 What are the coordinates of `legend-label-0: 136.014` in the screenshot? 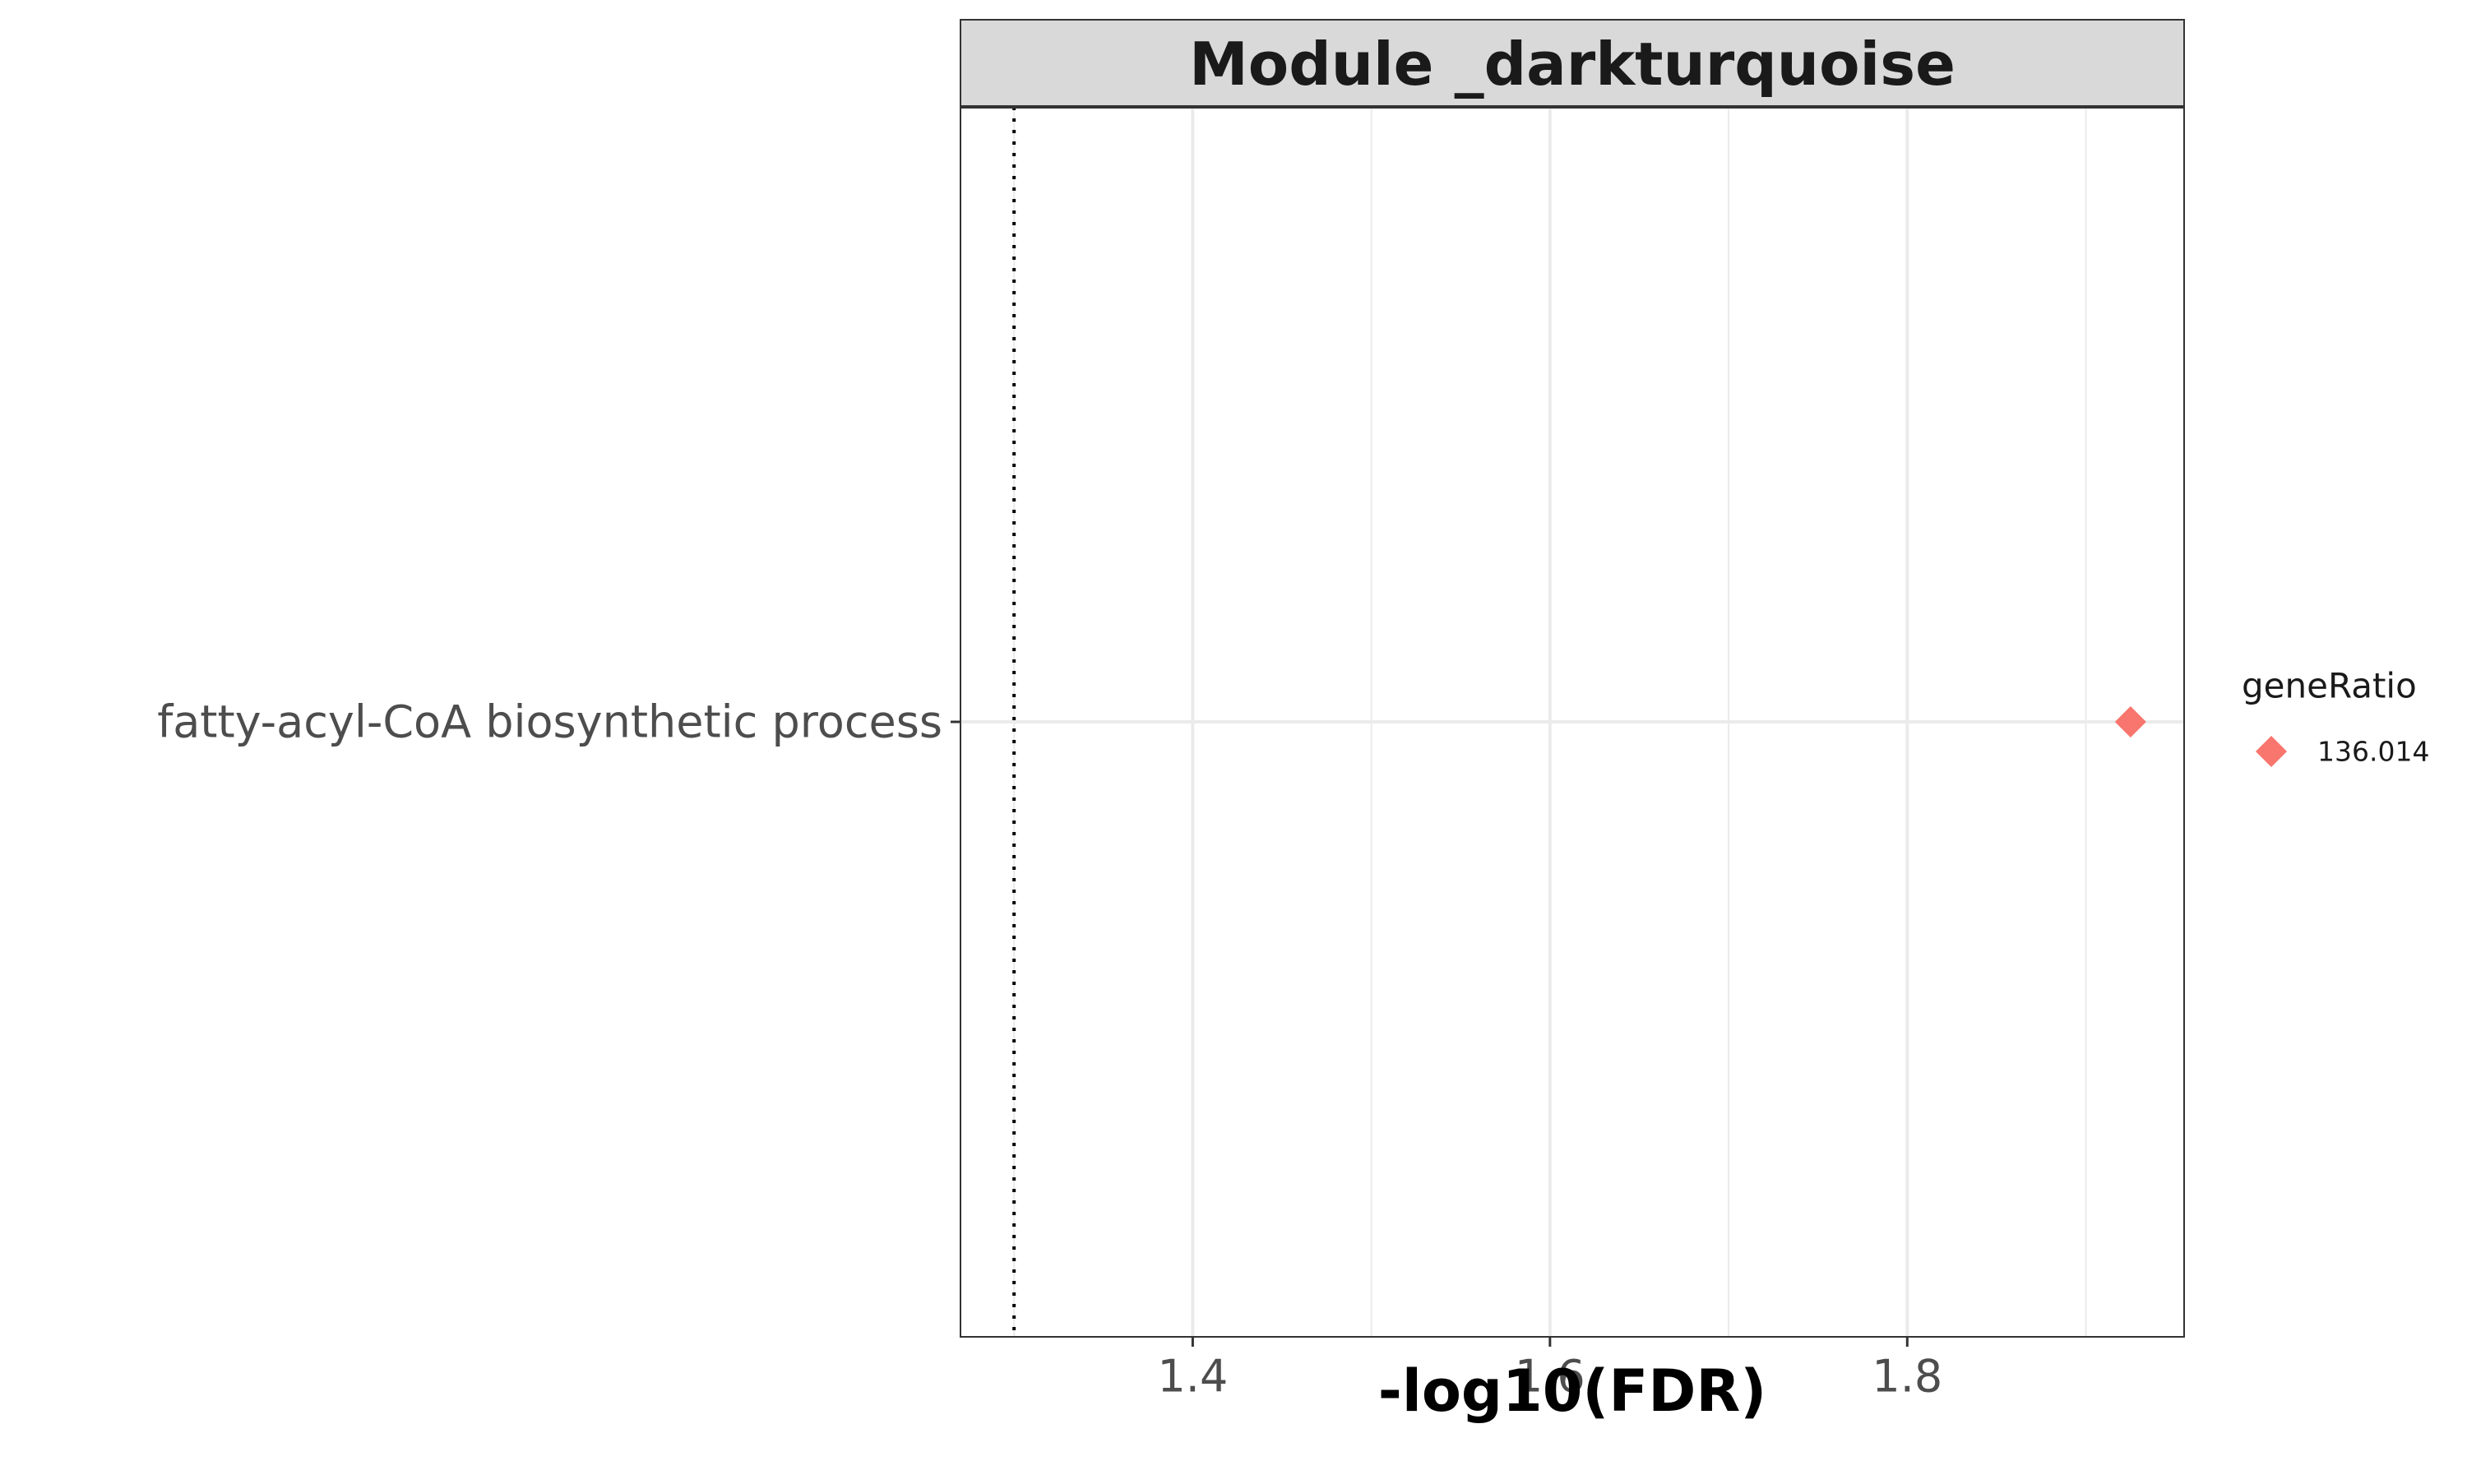 It's located at (2373, 752).